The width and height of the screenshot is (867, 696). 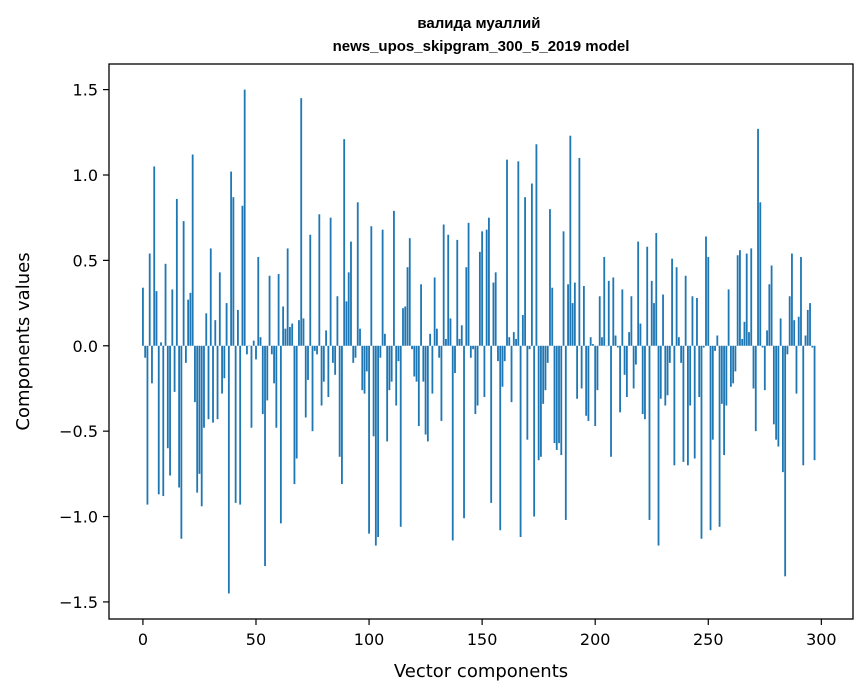 I want to click on x-tick-label: 250, so click(x=708, y=639).